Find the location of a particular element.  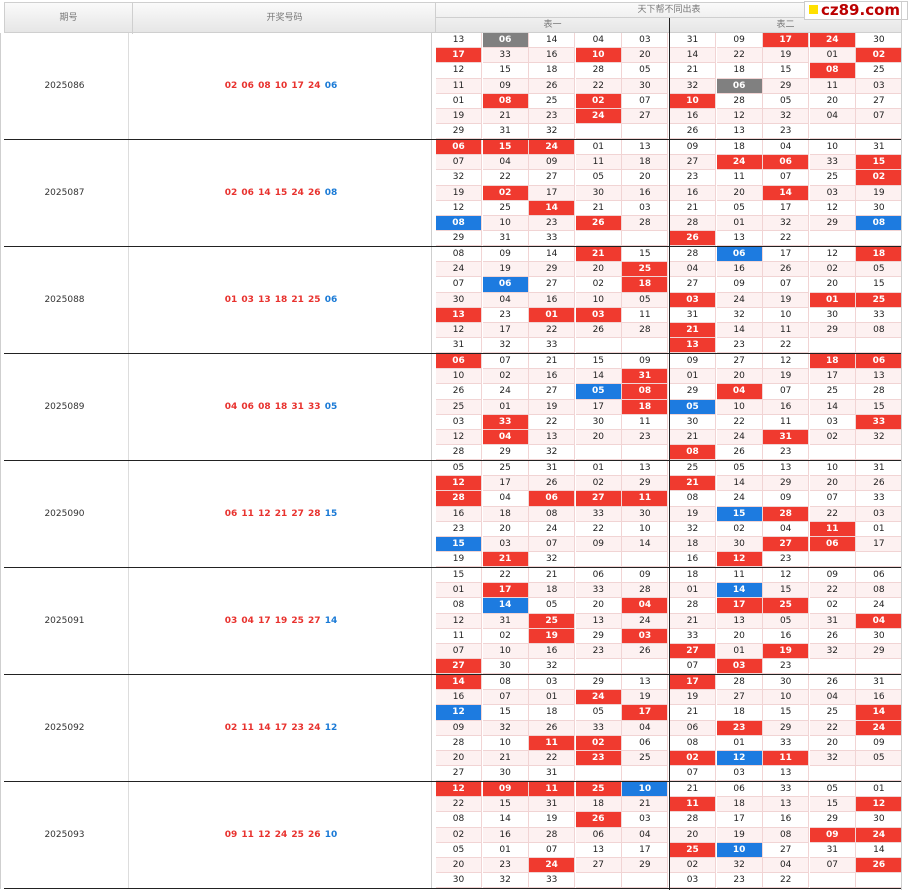

table2-number-cell: 17 is located at coordinates (879, 545).